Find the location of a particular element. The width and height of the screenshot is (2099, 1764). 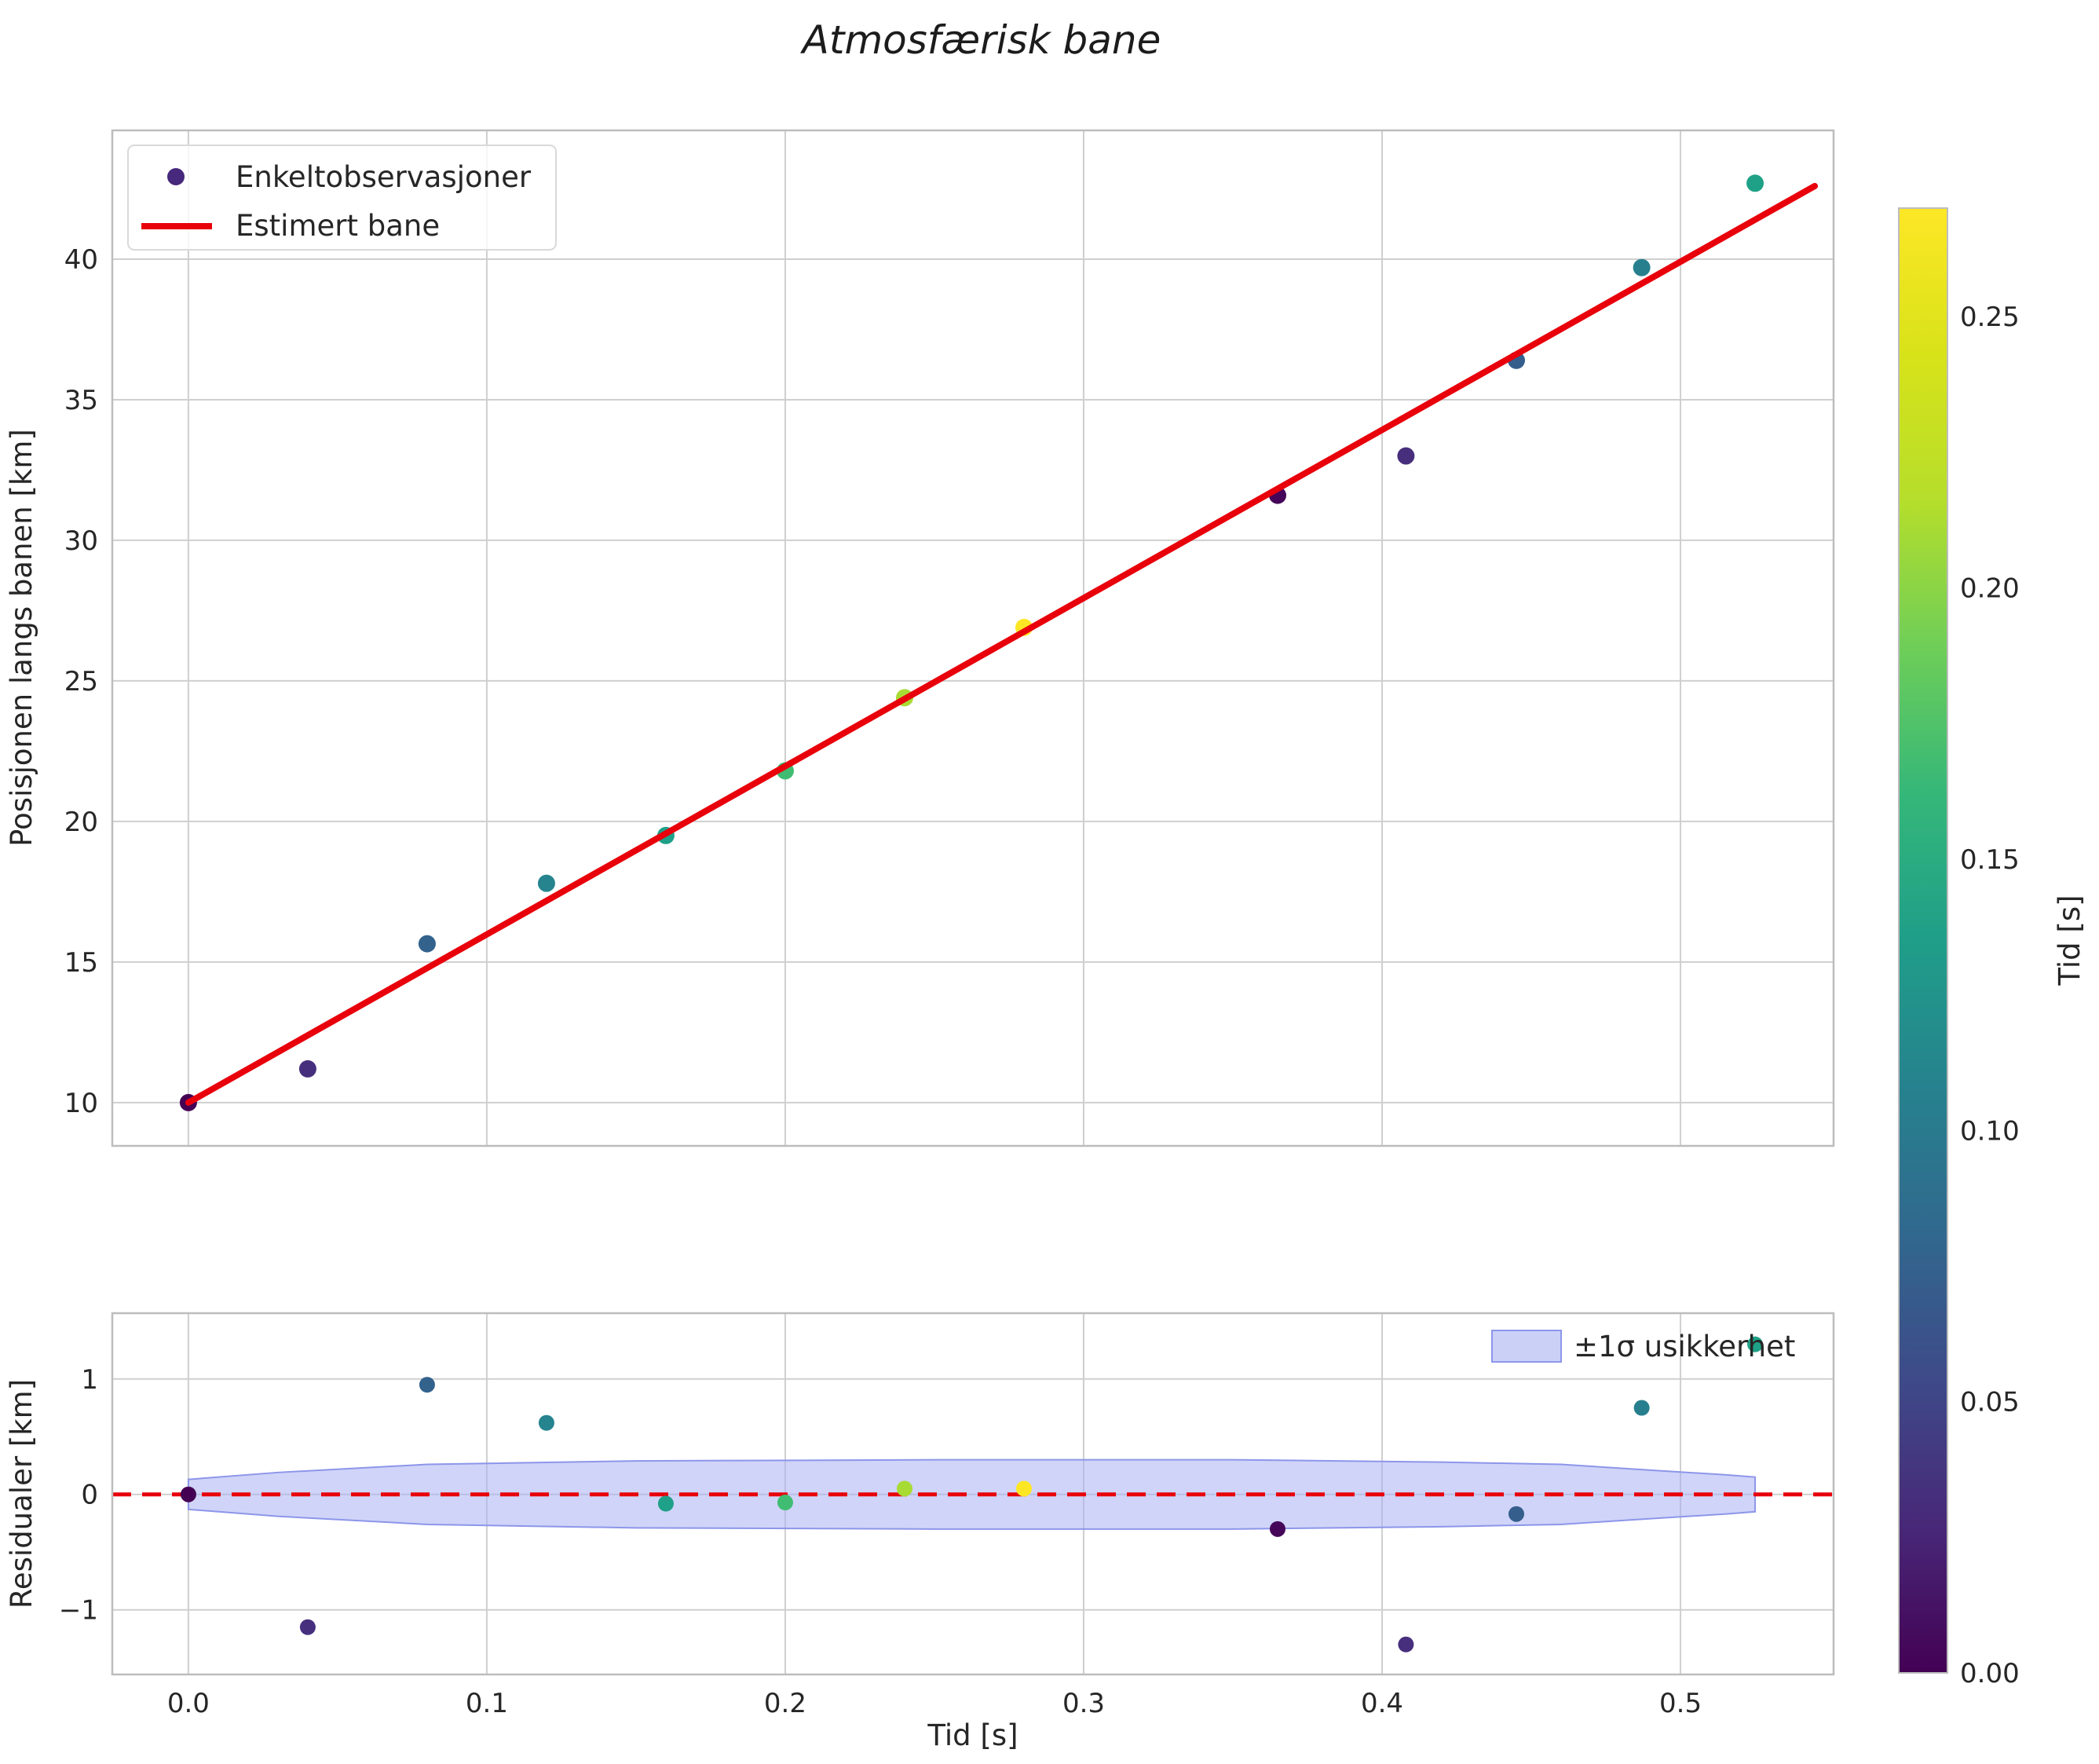

legend-scatter-marker-icon is located at coordinates (176, 177).